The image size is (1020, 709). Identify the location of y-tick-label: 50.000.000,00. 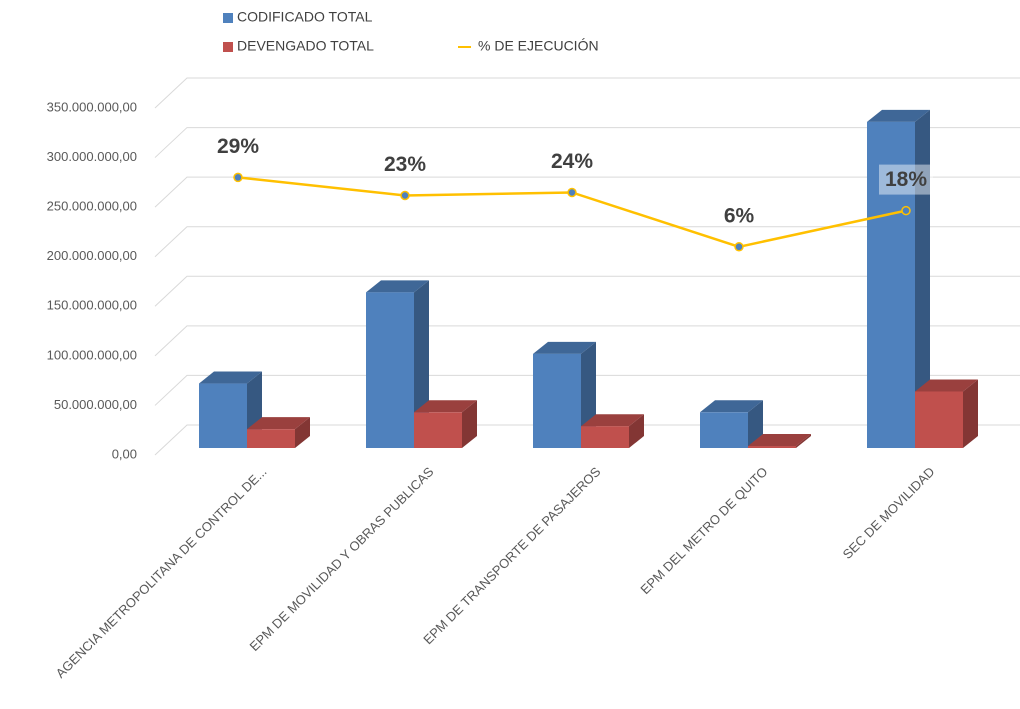
(95, 404).